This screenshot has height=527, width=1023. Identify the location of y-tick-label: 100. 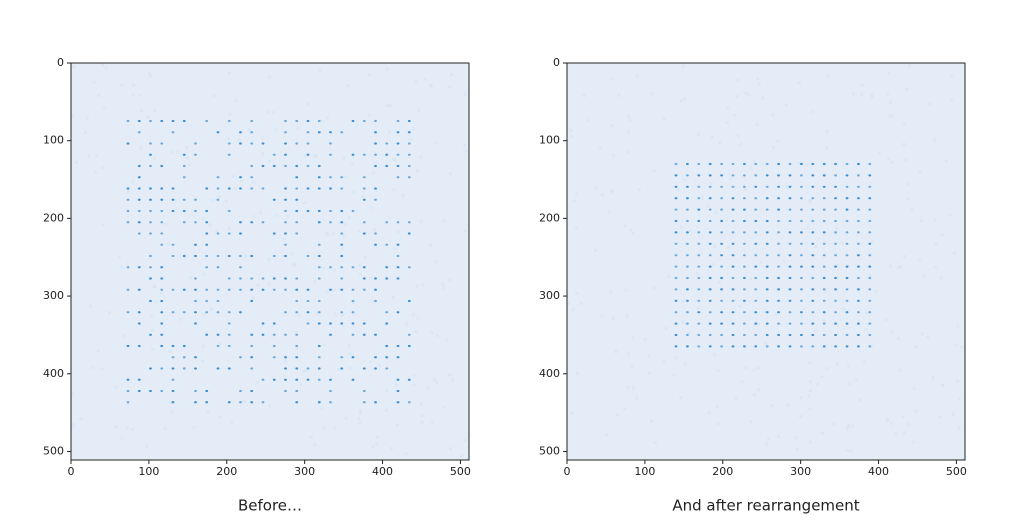
(53, 140).